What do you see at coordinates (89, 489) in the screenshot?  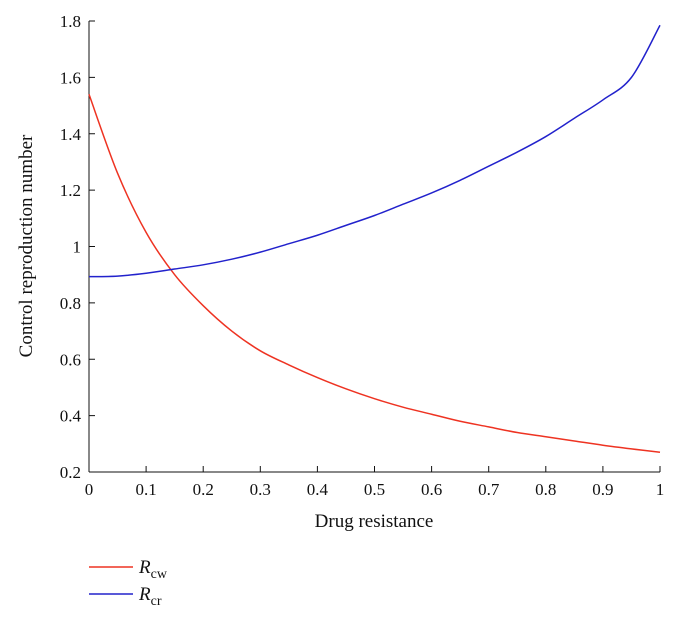 I see `x-tick-label: 0` at bounding box center [89, 489].